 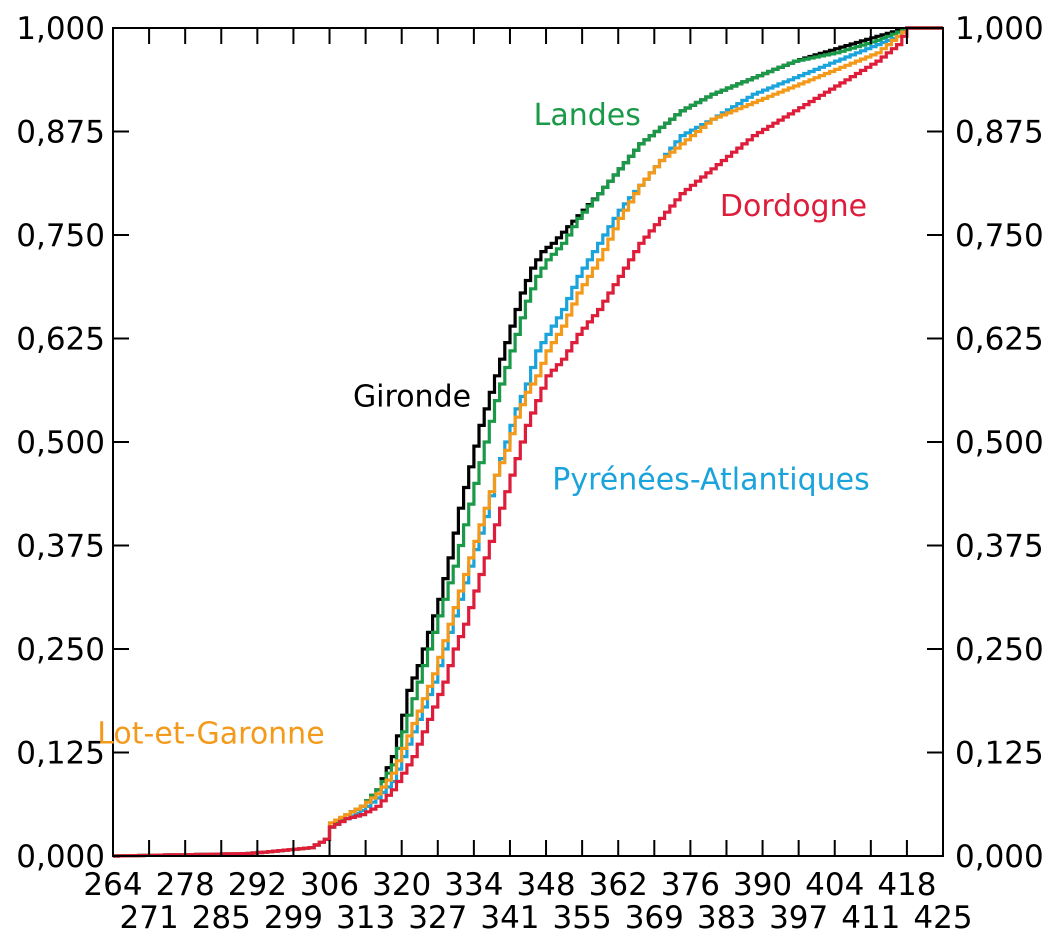 I want to click on series-annotation-pyr-n-es-atlantiques: Pyrénées-Atlantiques, so click(x=710, y=479).